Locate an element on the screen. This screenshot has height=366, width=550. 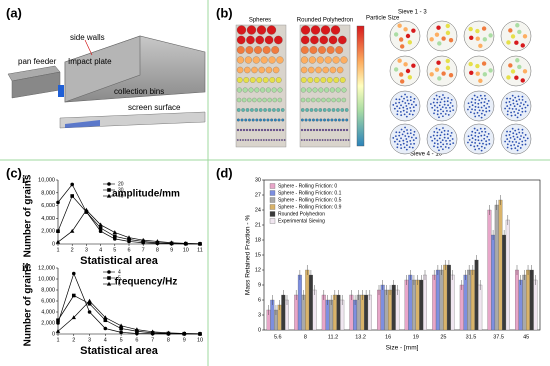
x-tick-label: 19 is located at coordinates (416, 337).